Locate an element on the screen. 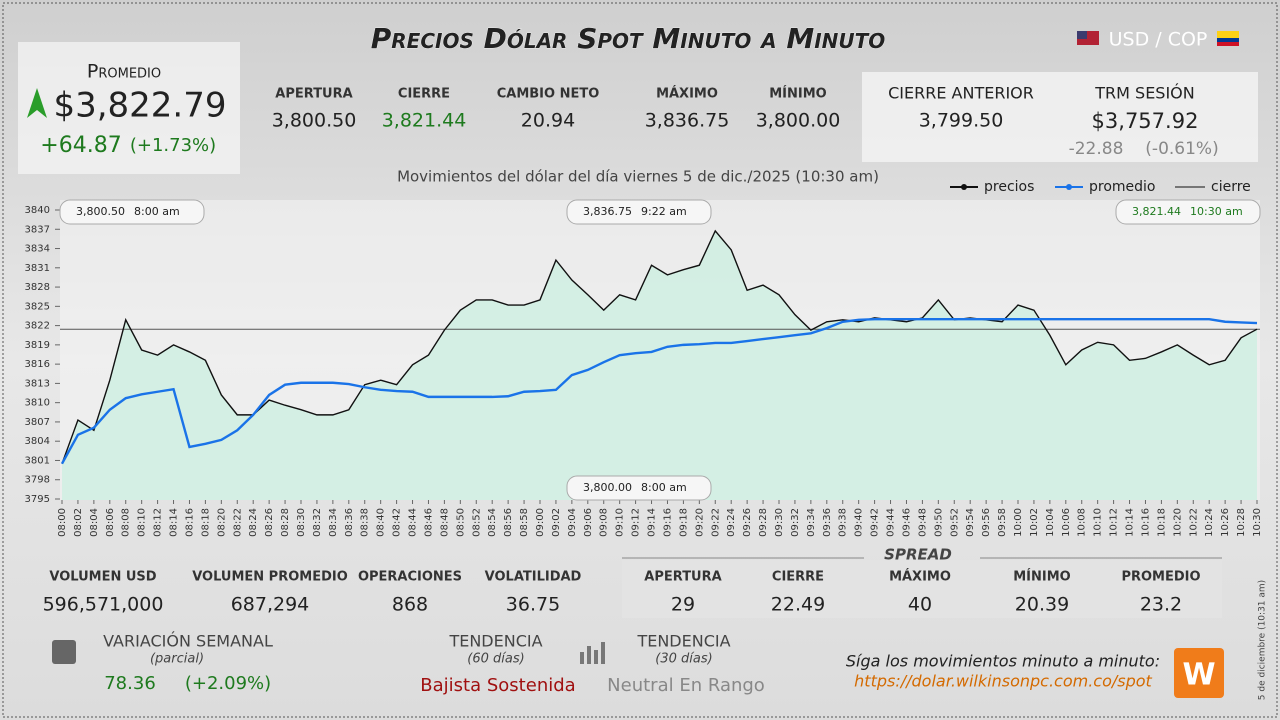 Image resolution: width=1280 pixels, height=720 pixels. spread-box is located at coordinates (922, 589).